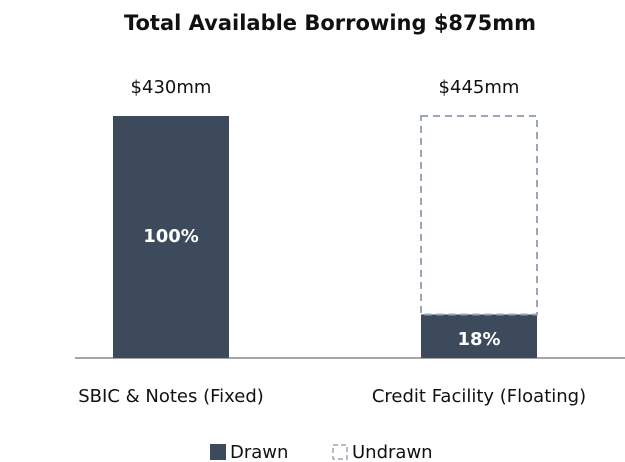 The height and width of the screenshot is (462, 625). I want to click on value-label: 18%, so click(478, 339).